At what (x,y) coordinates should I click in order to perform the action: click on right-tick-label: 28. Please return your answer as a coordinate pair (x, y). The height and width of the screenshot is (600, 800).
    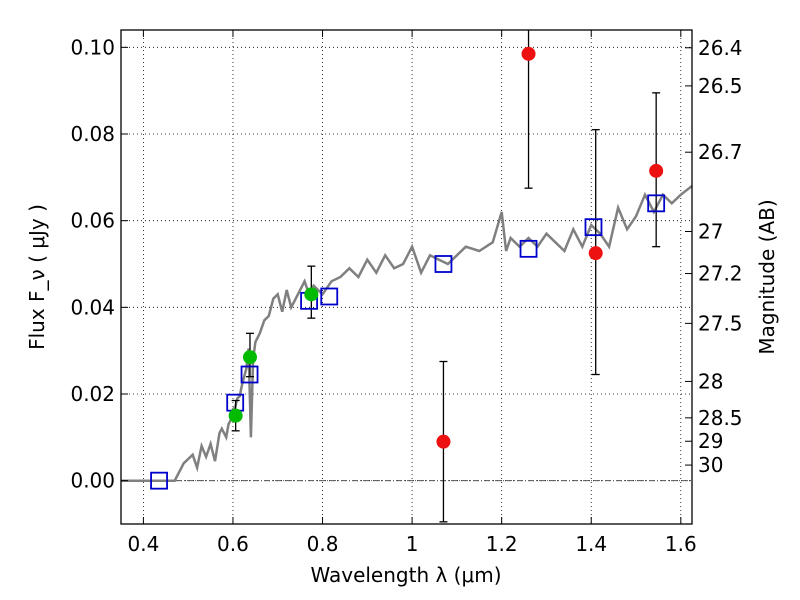
    Looking at the image, I should click on (710, 381).